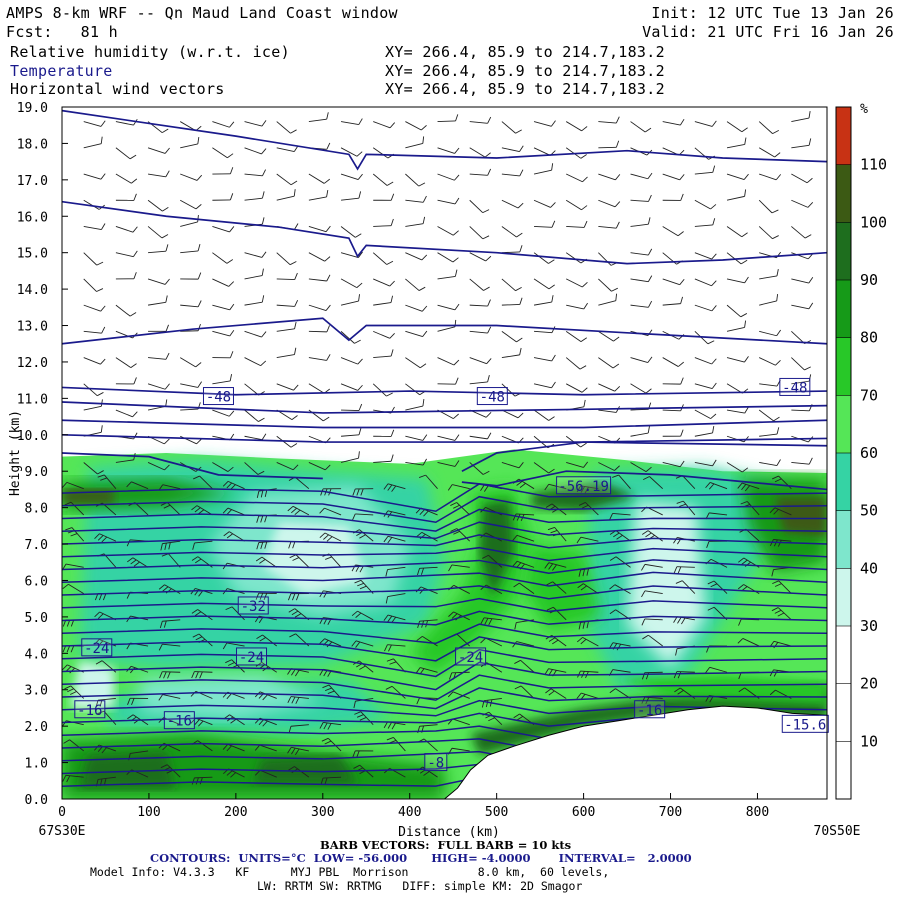  Describe the element at coordinates (32, 254) in the screenshot. I see `y-tick-label: 15.0` at that location.